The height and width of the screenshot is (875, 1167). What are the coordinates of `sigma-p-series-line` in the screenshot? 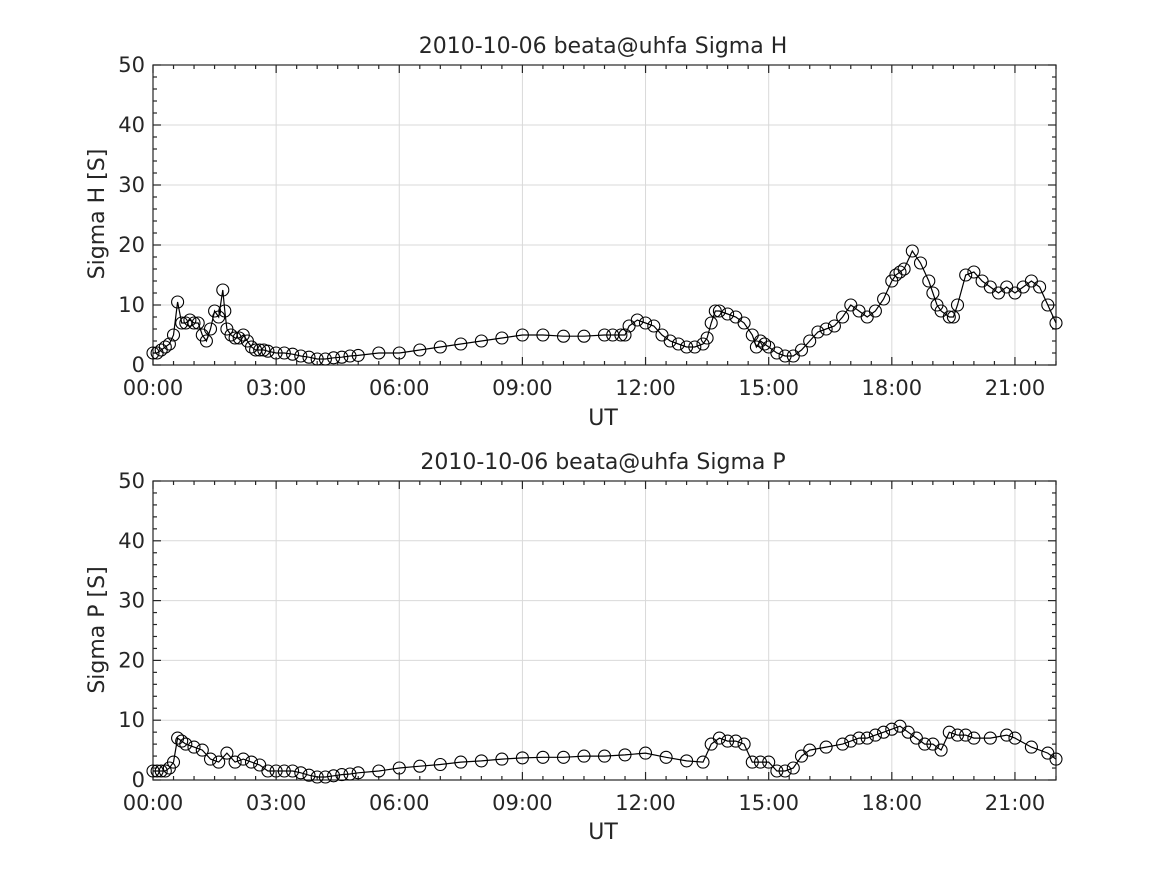 It's located at (605, 751).